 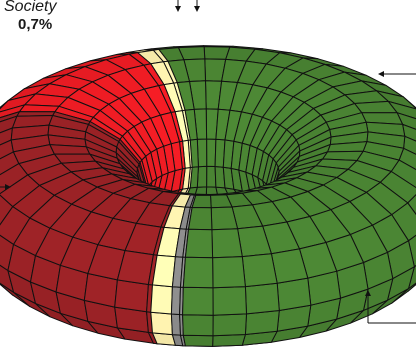 What do you see at coordinates (197, 9) in the screenshot?
I see `leader-yellow-top-arrow` at bounding box center [197, 9].